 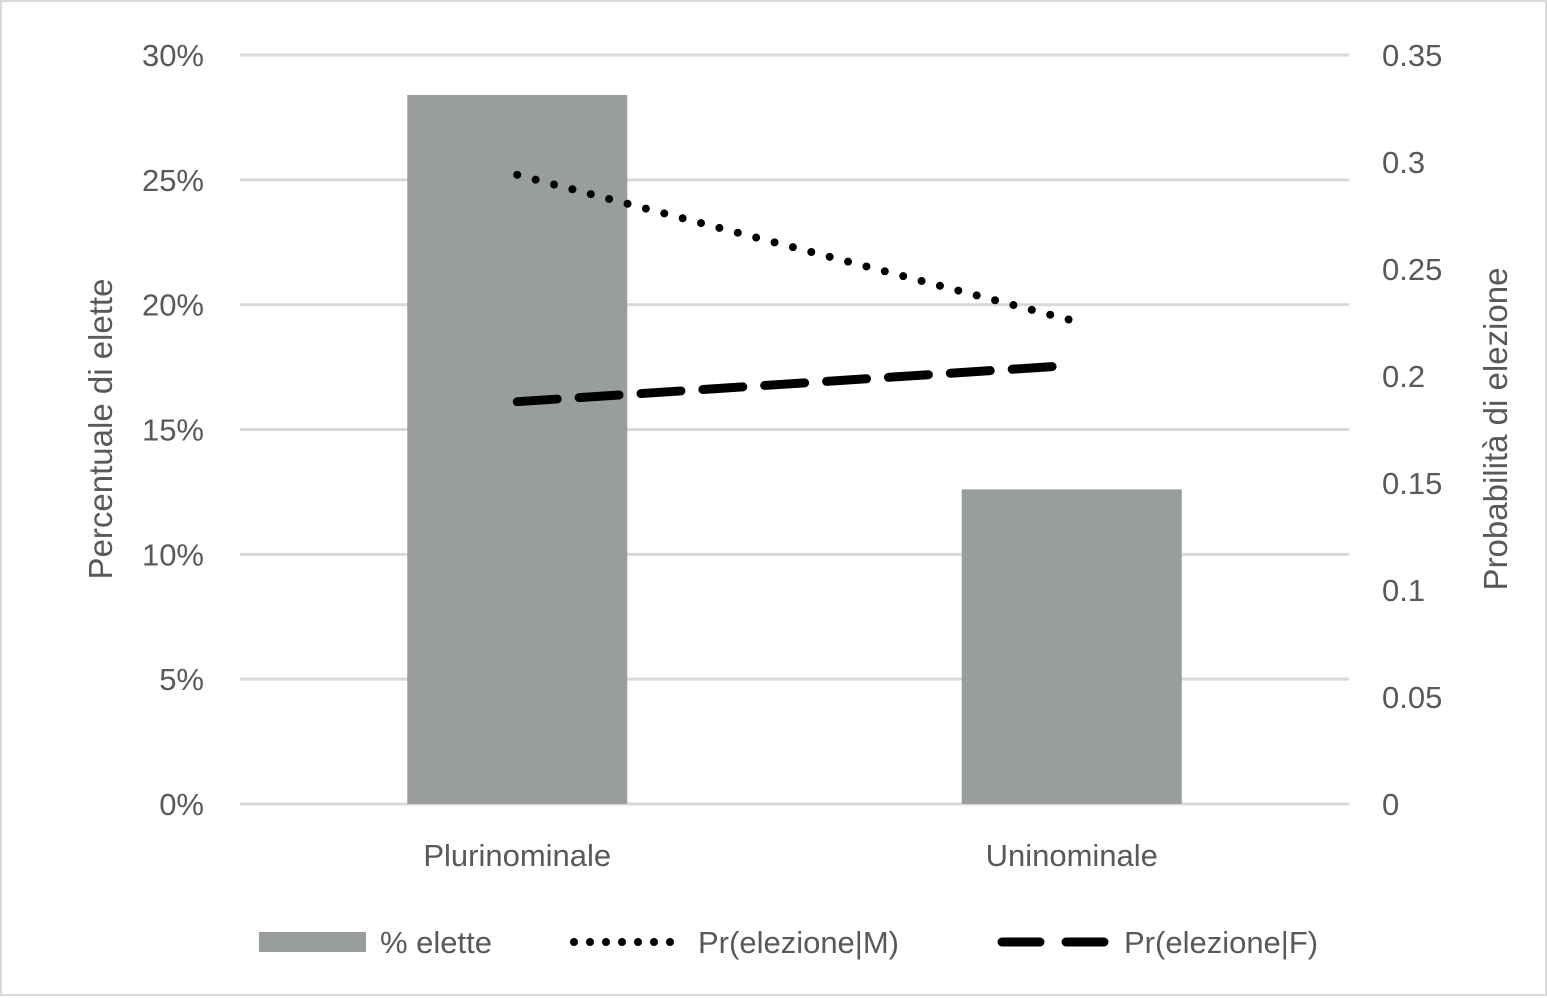 What do you see at coordinates (1412, 430) in the screenshot?
I see `right-axis-ticks: 0 0.05 0.1 0.15 0.2 0.25 0.3 0.35` at bounding box center [1412, 430].